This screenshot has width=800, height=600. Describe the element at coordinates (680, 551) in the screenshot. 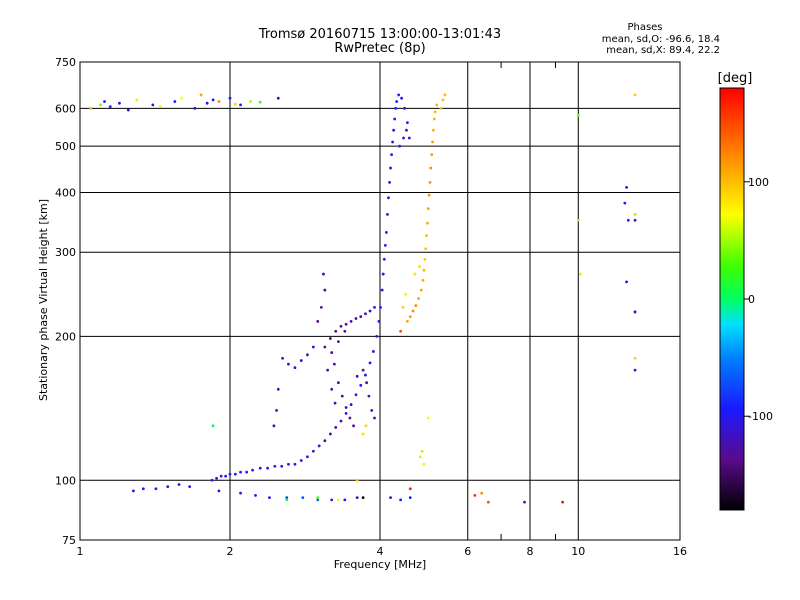

I see `x-tick-label: 16` at that location.